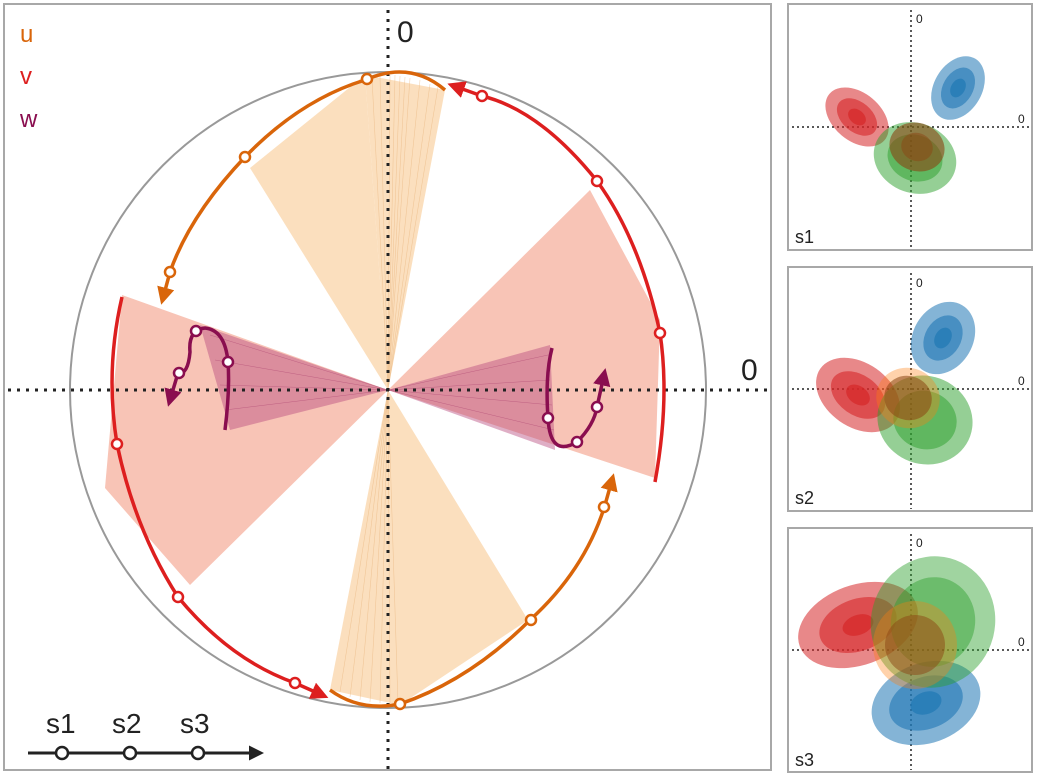 Image resolution: width=1041 pixels, height=777 pixels. What do you see at coordinates (919, 283) in the screenshot?
I see `panel-s2-axis-top-label: 0` at bounding box center [919, 283].